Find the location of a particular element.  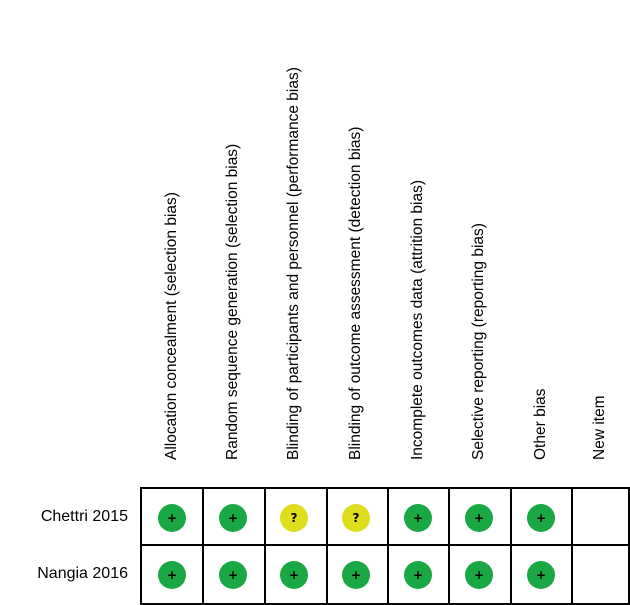

column-header-label: Other bias is located at coordinates (540, 424).